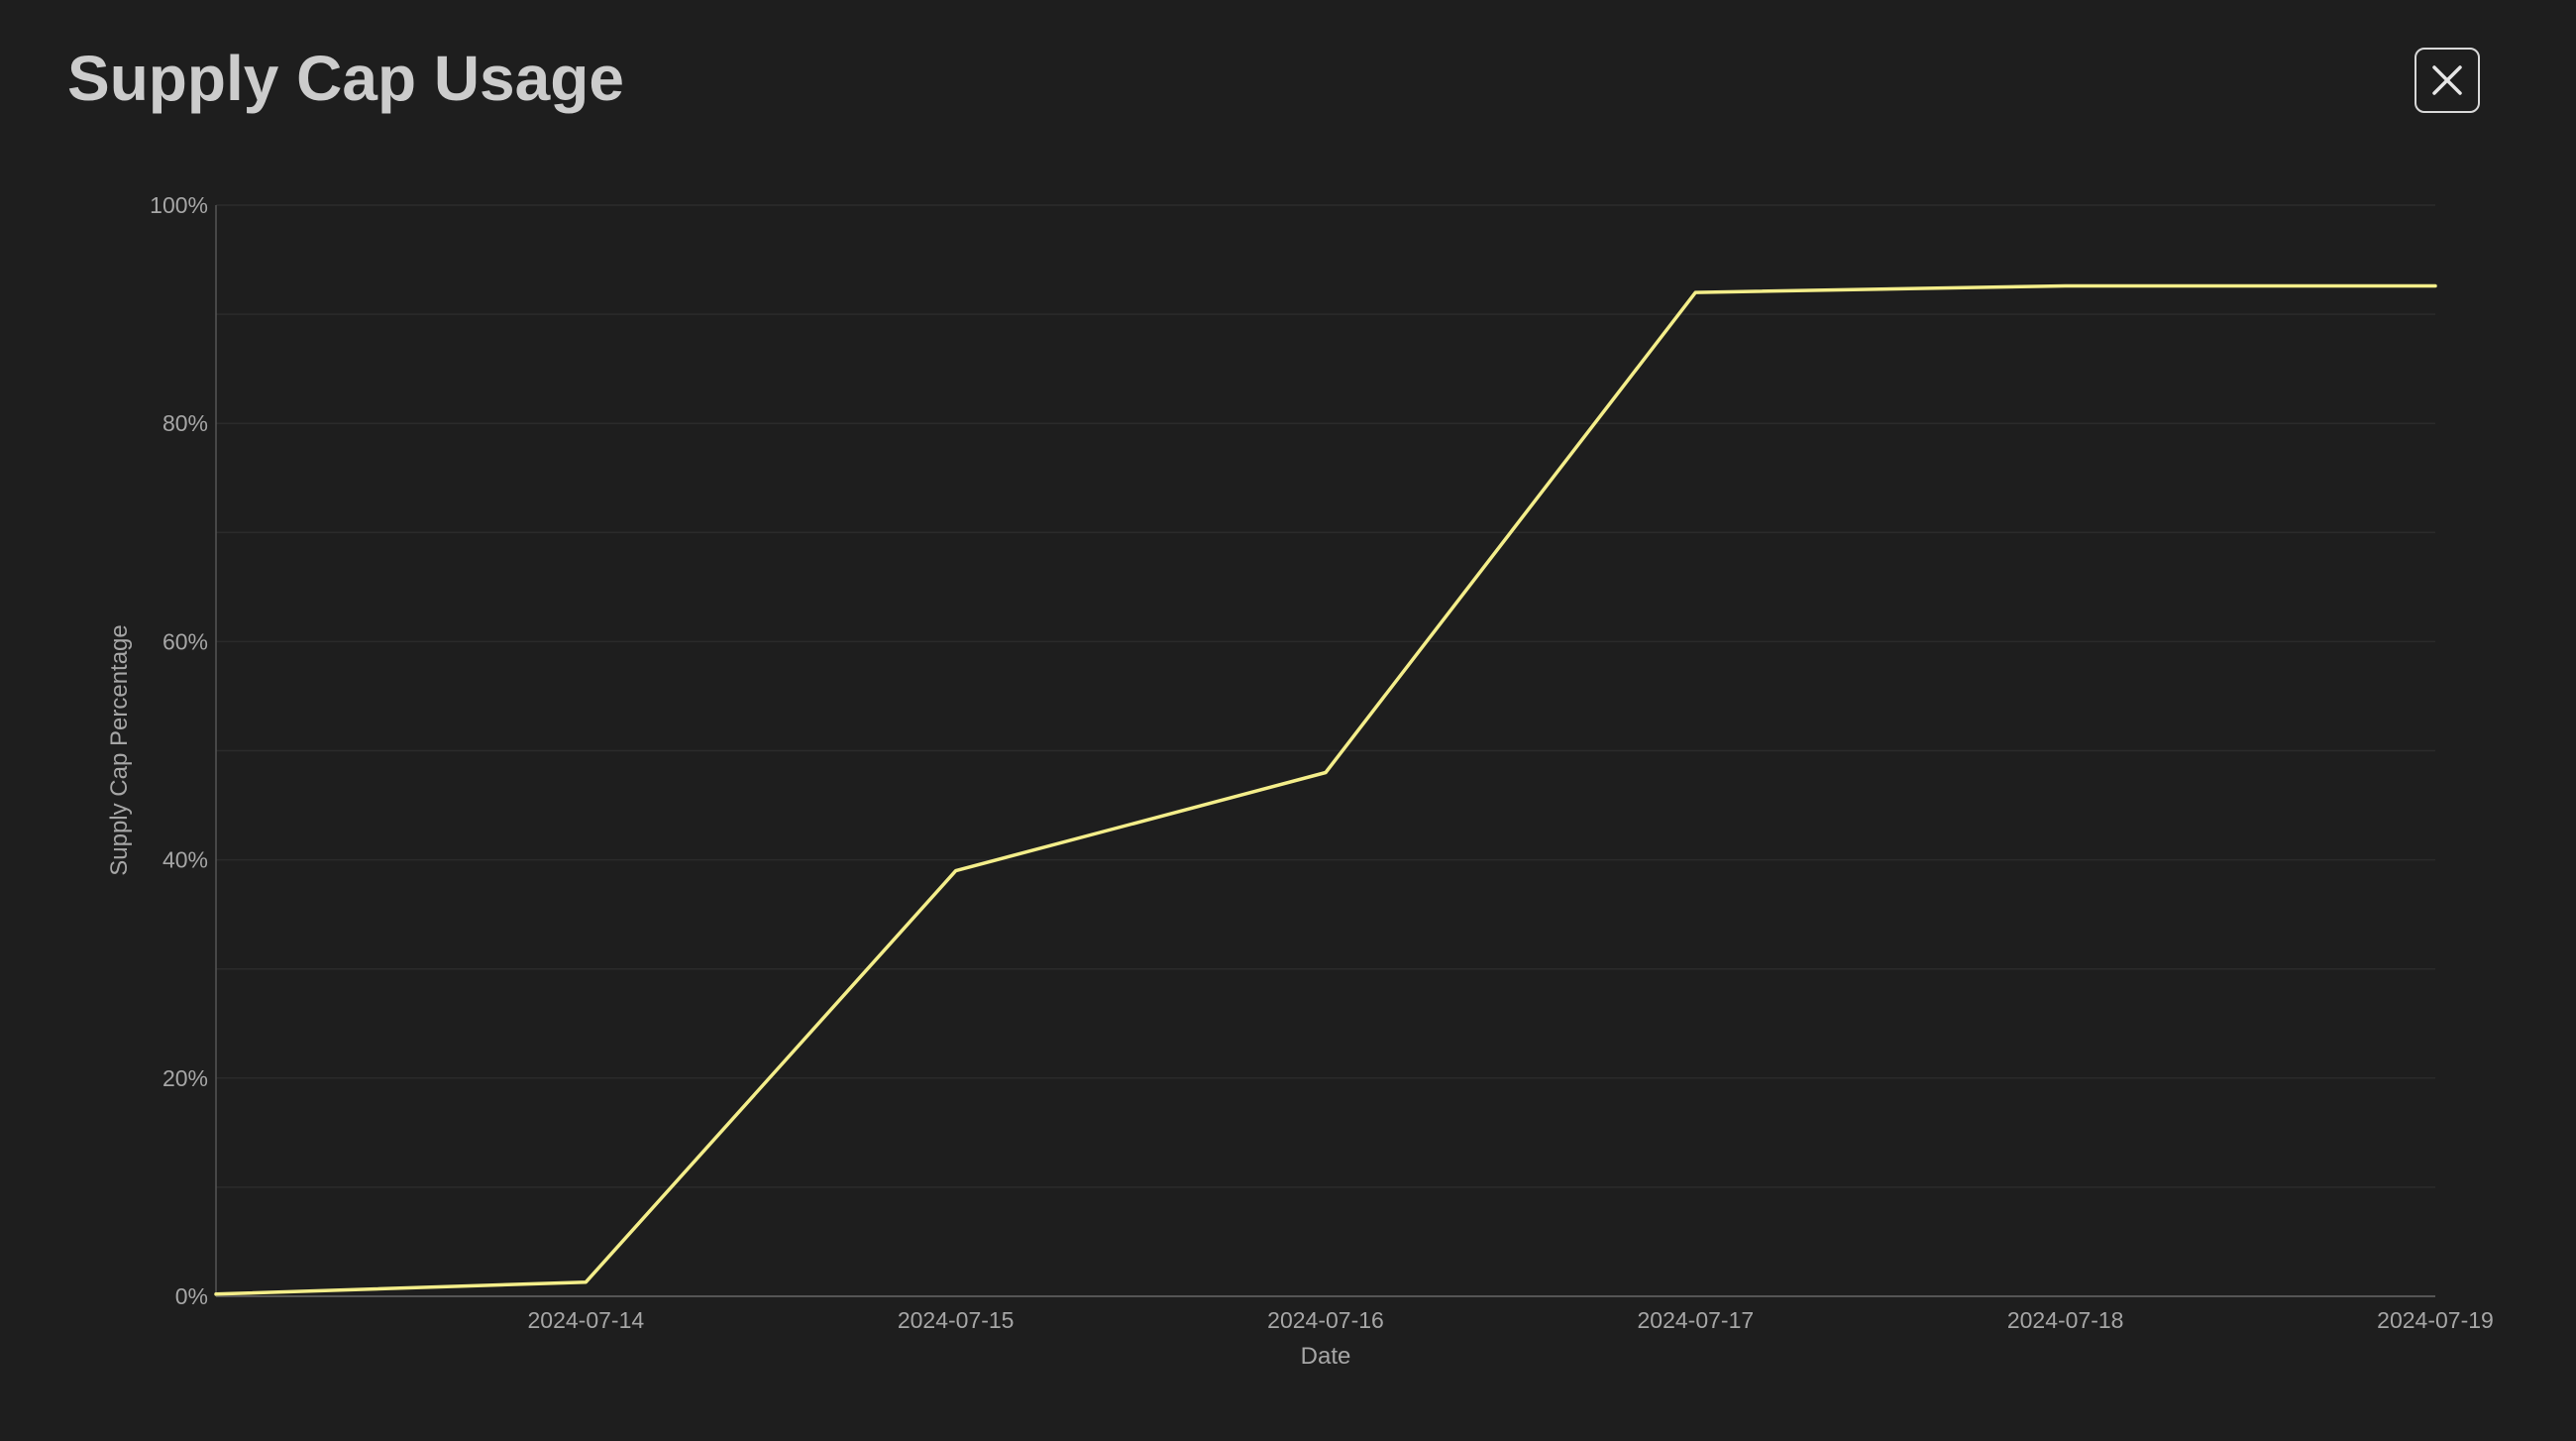  Describe the element at coordinates (1696, 1320) in the screenshot. I see `x-tick-label: 2024-07-17` at that location.